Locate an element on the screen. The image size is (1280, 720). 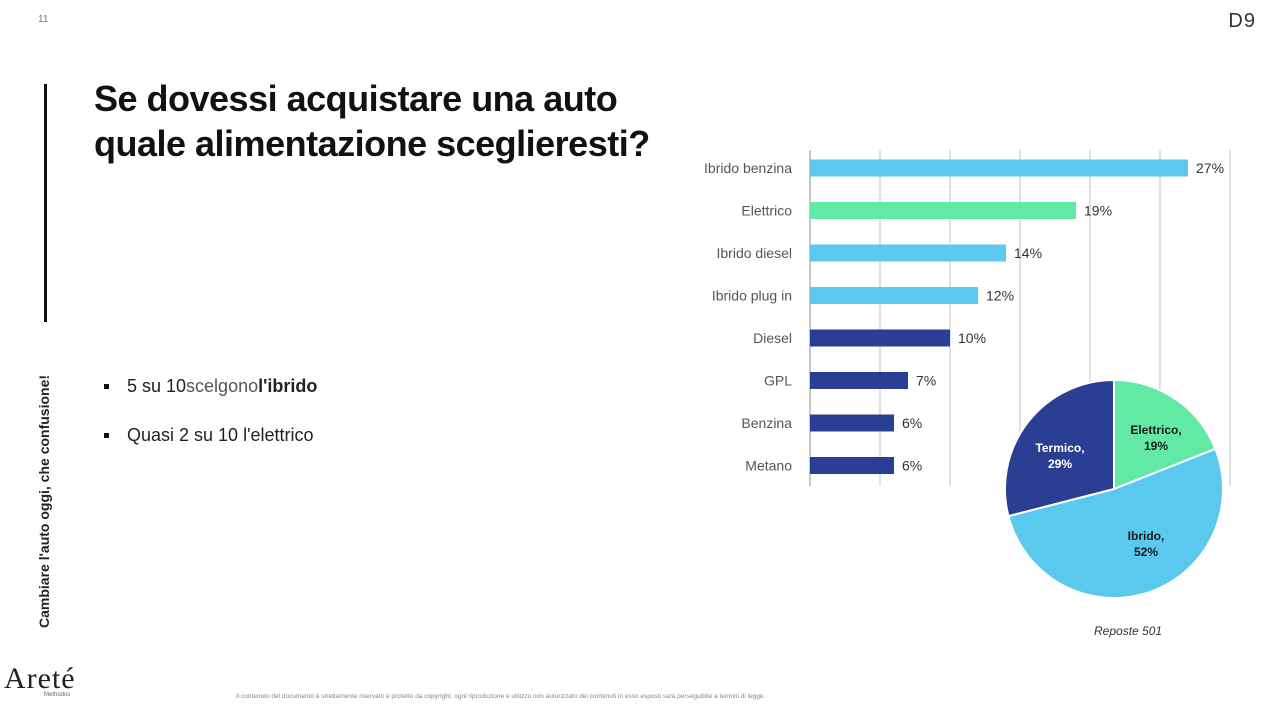
pie-slice-value: 52% is located at coordinates (1146, 552).